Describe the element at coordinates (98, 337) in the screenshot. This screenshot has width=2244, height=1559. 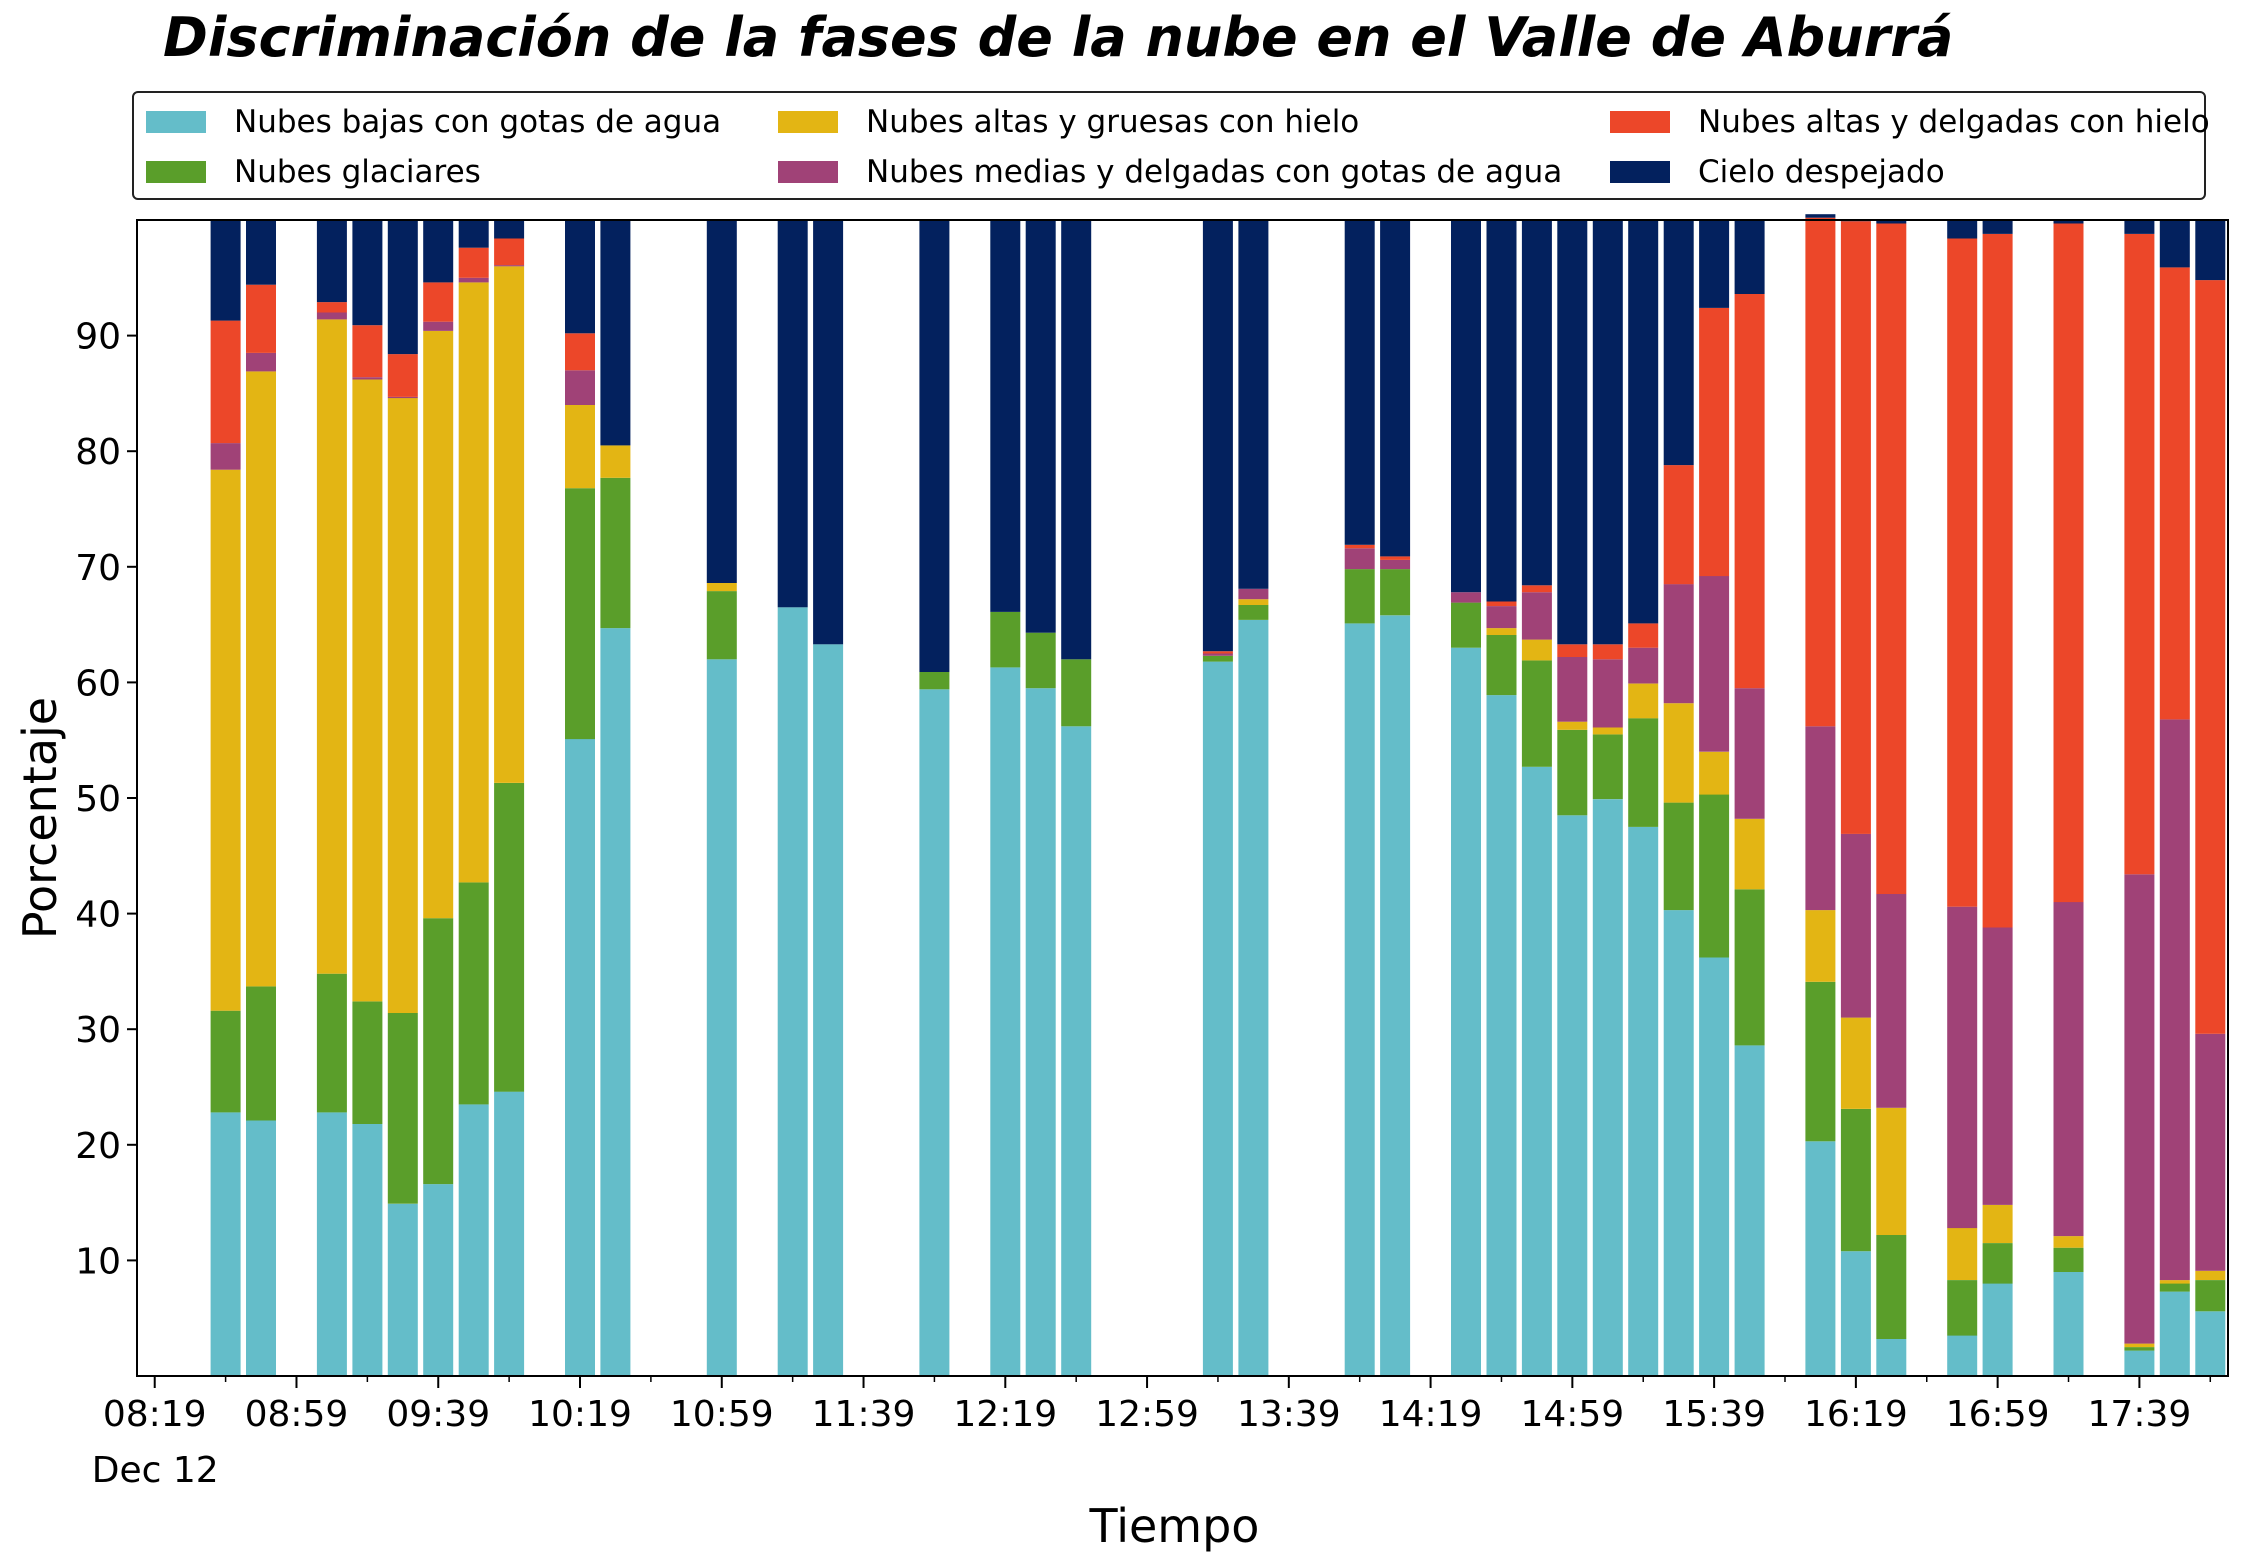
I see `y-tick-label: 90` at that location.